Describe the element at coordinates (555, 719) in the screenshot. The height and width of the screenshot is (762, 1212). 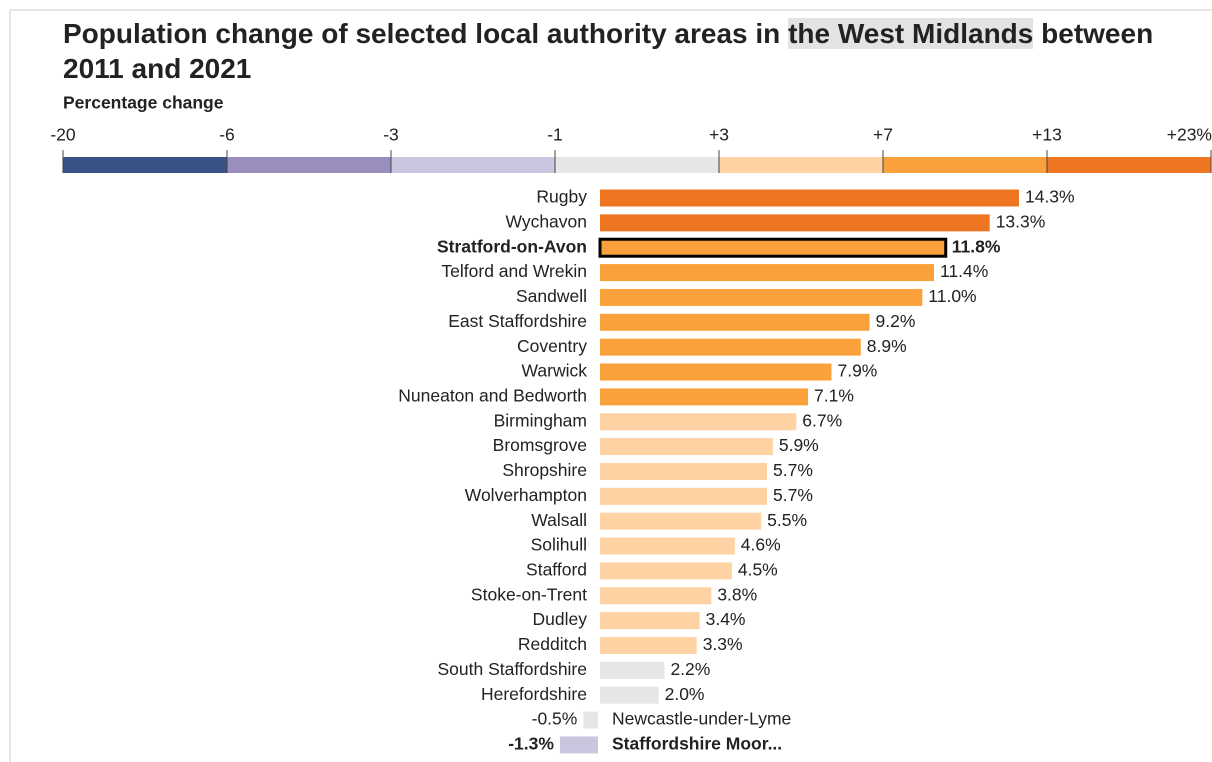
I see `value-label: -0.5%` at that location.